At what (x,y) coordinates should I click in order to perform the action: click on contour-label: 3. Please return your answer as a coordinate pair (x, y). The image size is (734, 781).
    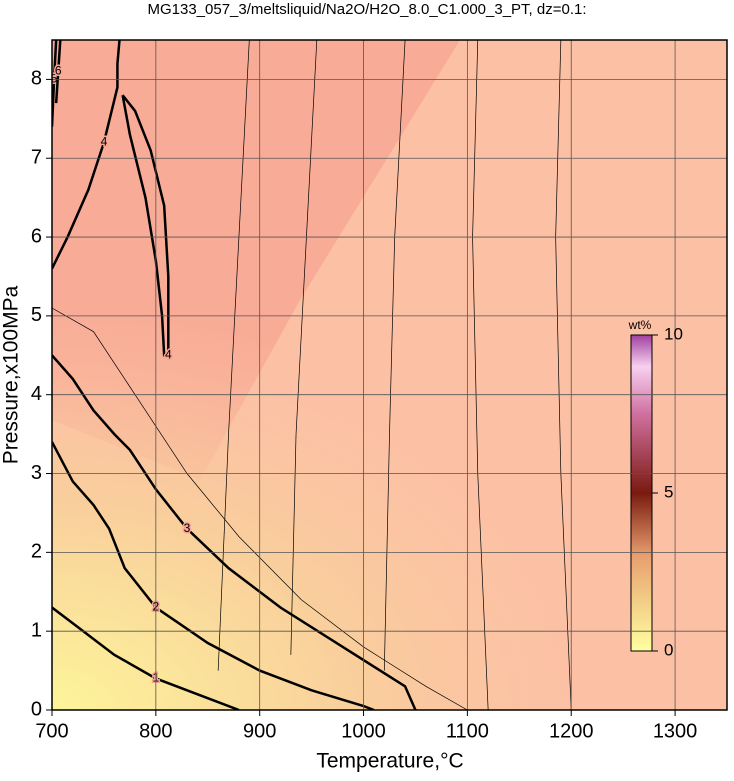
    Looking at the image, I should click on (187, 528).